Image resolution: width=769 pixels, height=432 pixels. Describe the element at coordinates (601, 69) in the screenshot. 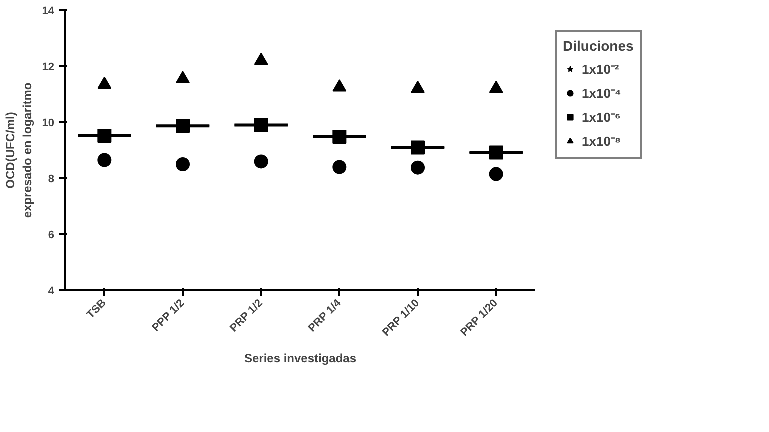

I see `legend-label: 1x10⁻²` at that location.